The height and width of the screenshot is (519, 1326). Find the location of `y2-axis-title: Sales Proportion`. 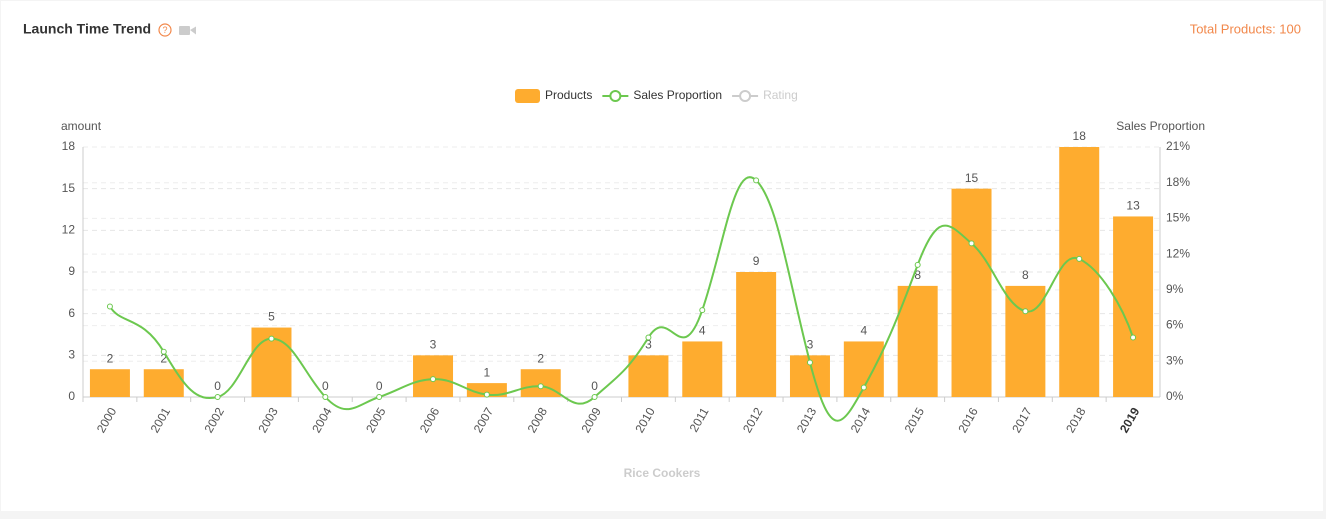

y2-axis-title: Sales Proportion is located at coordinates (1160, 126).